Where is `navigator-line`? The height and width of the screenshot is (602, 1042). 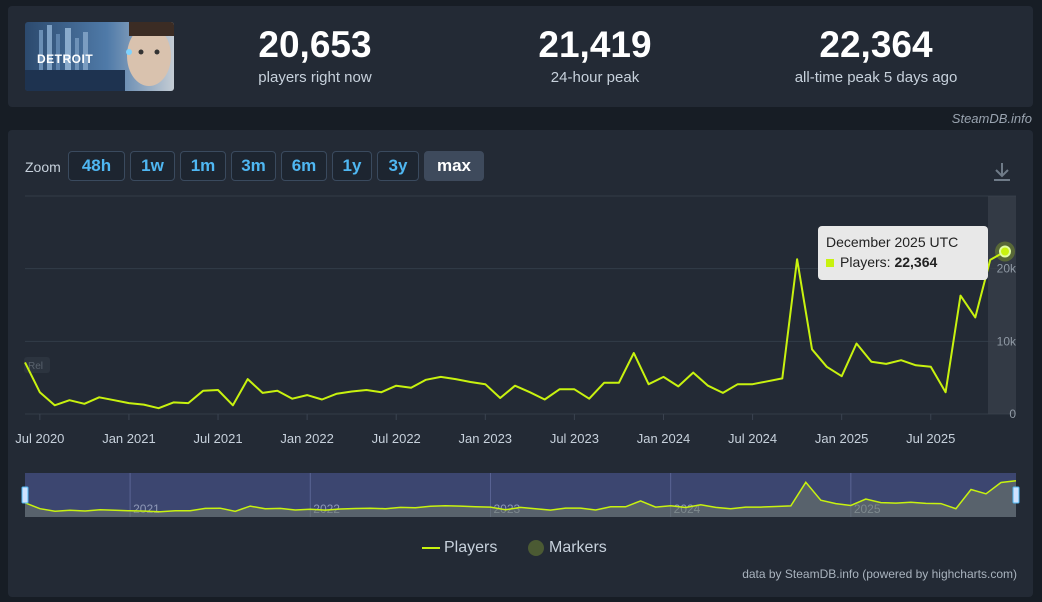 navigator-line is located at coordinates (520, 496).